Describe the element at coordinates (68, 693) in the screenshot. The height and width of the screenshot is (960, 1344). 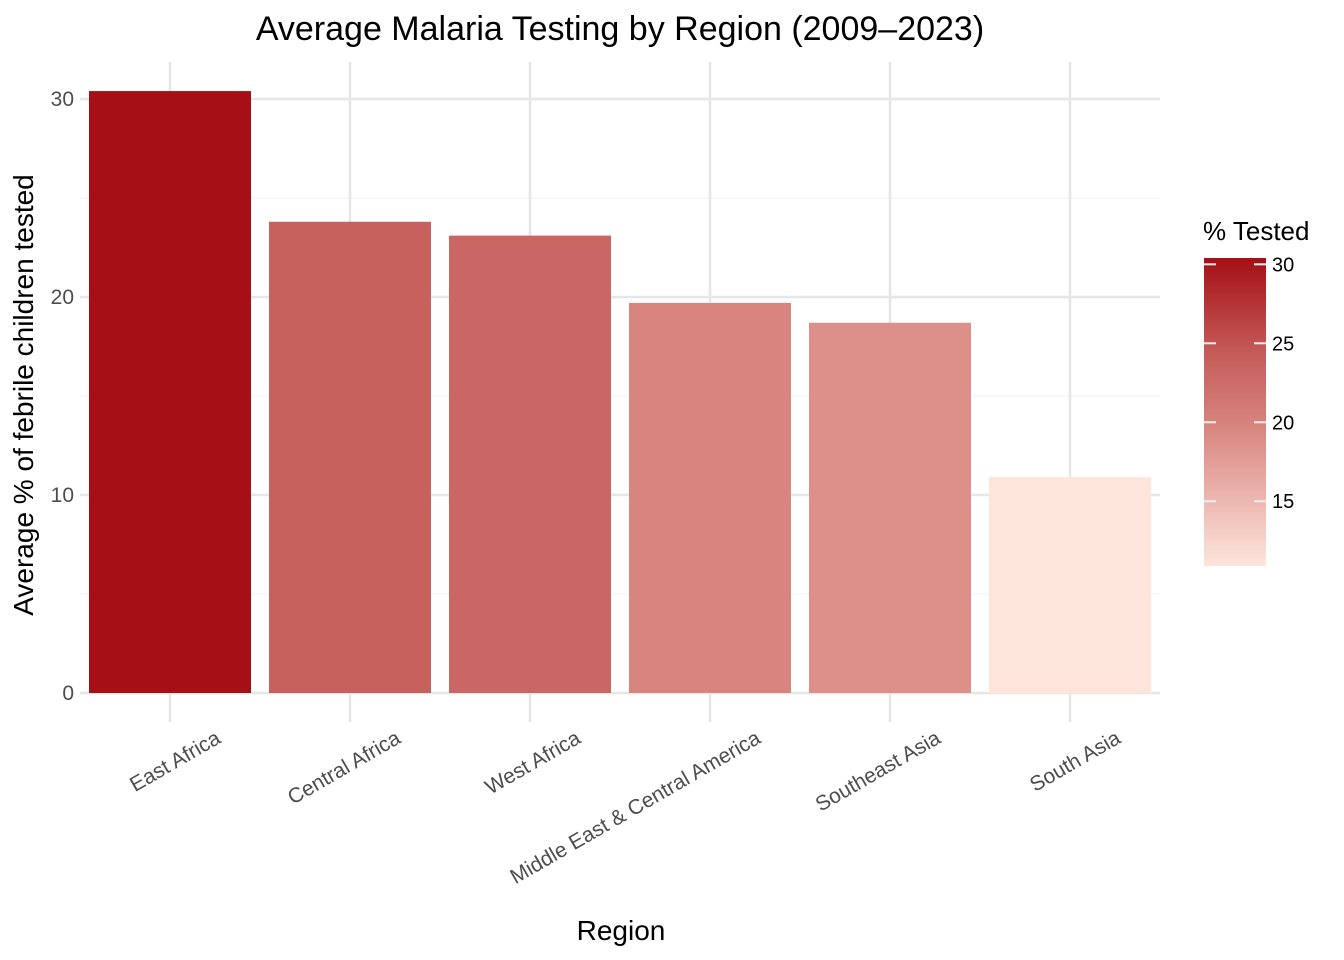
I see `y-tick-label: 0` at that location.